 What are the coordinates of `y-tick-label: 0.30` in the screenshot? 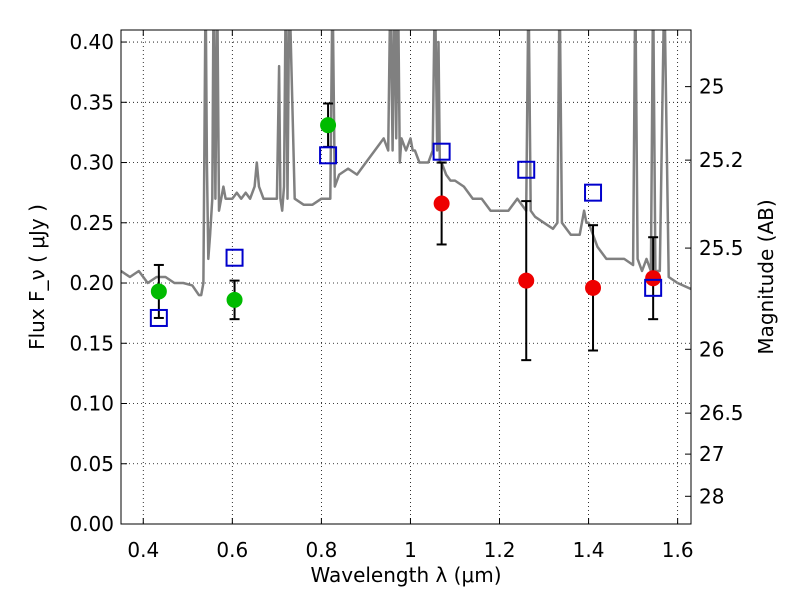 It's located at (91, 163).